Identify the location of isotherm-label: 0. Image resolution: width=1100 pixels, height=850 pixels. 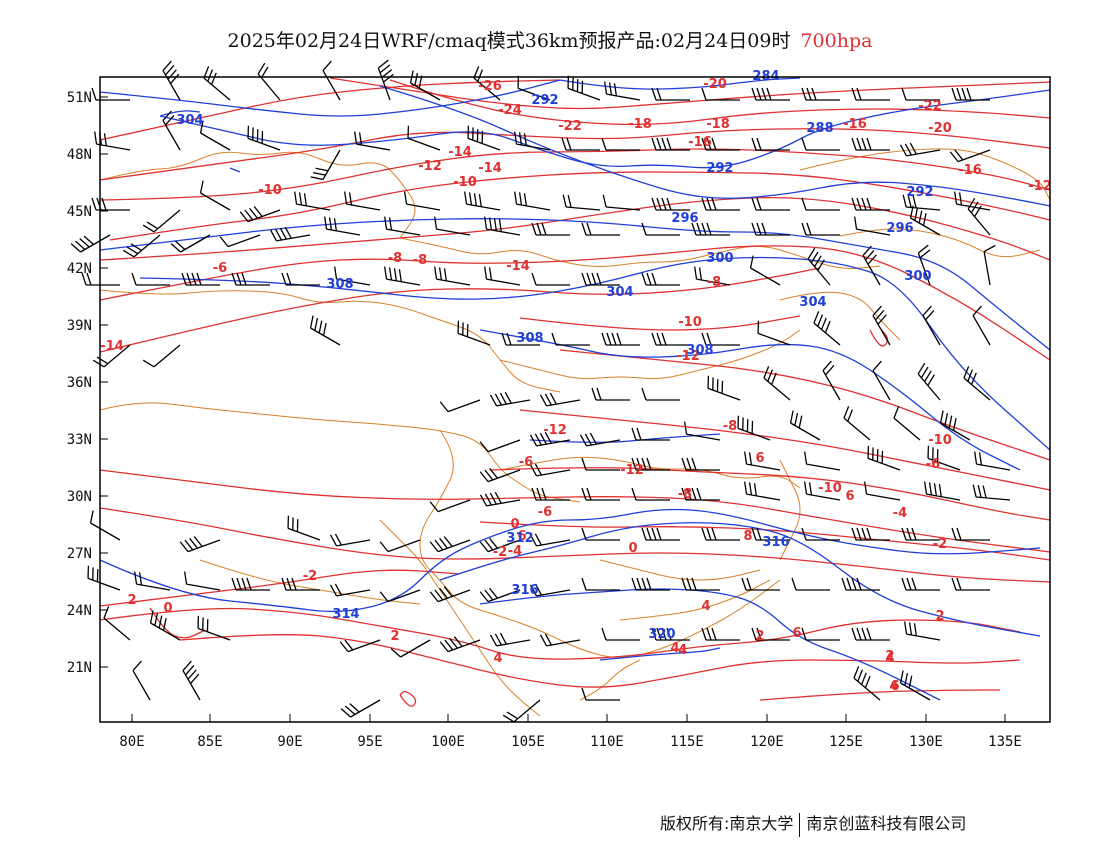
(632, 548).